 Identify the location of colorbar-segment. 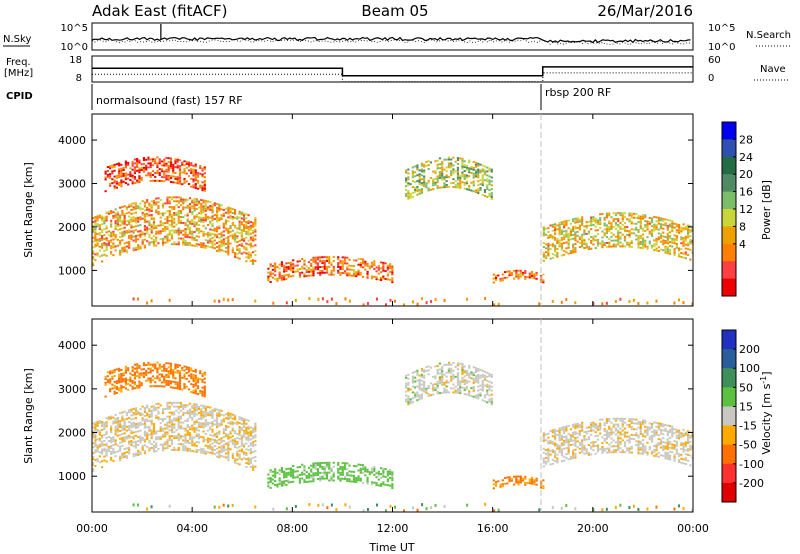
(729, 252).